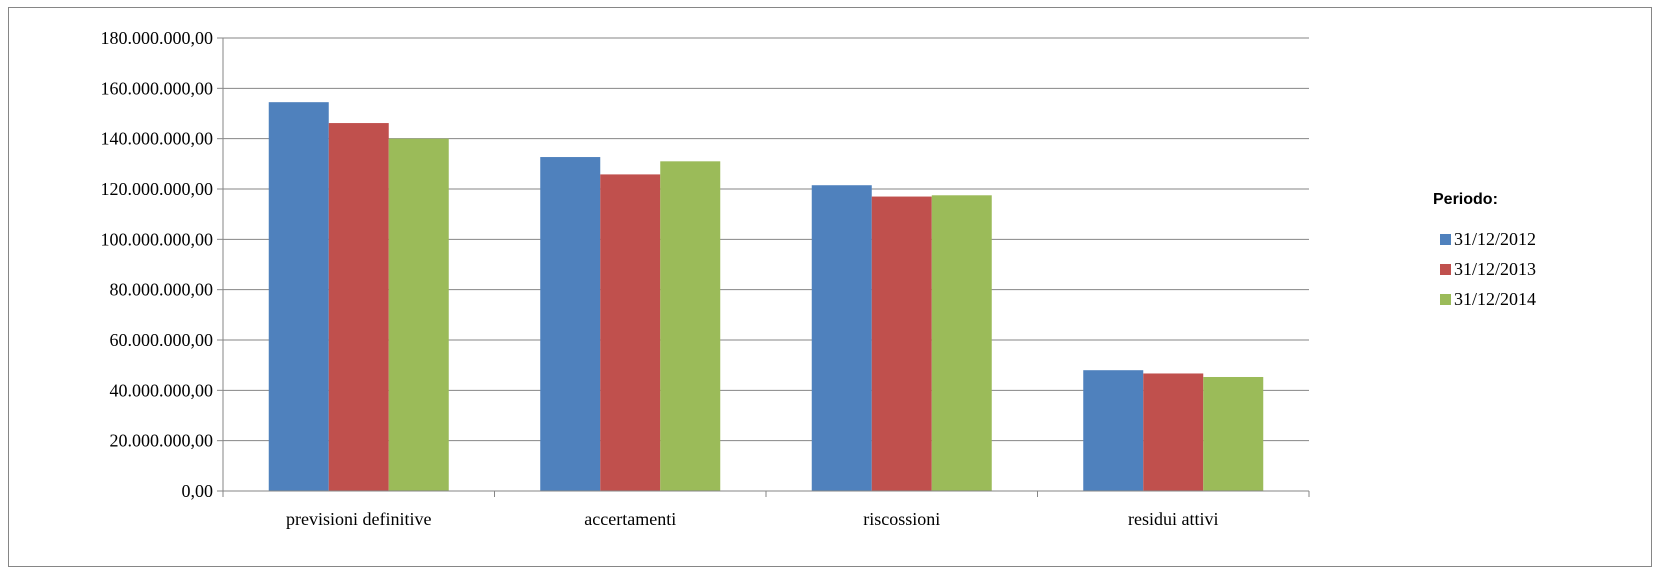  What do you see at coordinates (157, 88) in the screenshot?
I see `y-tick-label: 160.000.000,00` at bounding box center [157, 88].